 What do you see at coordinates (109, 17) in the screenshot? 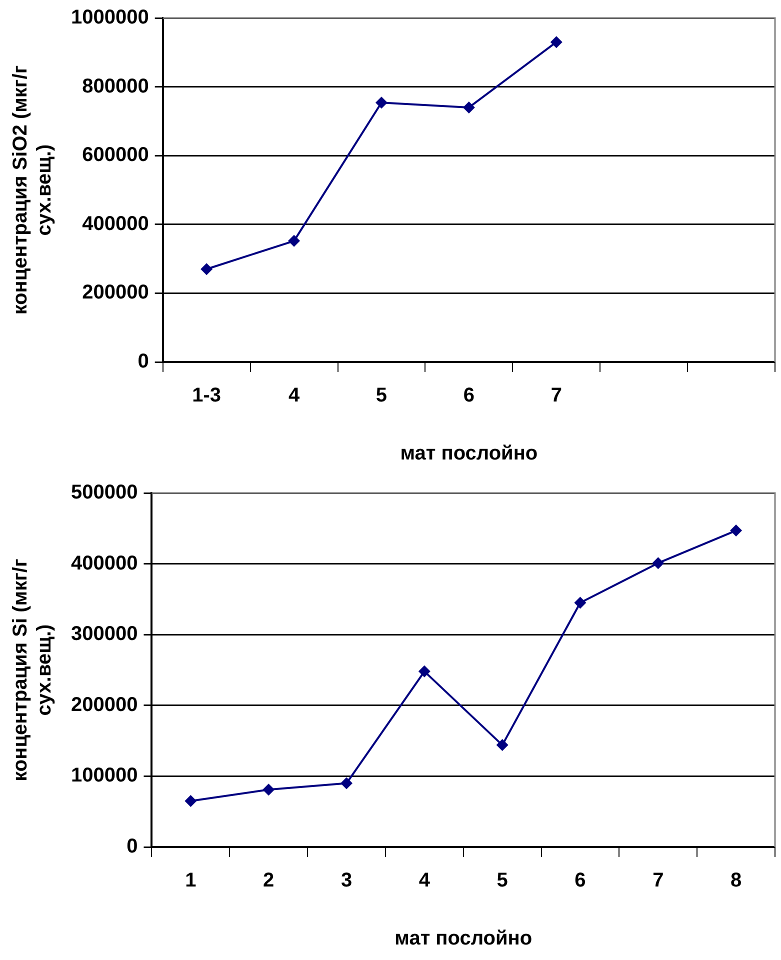
I see `y-tick-label: 1000000` at bounding box center [109, 17].